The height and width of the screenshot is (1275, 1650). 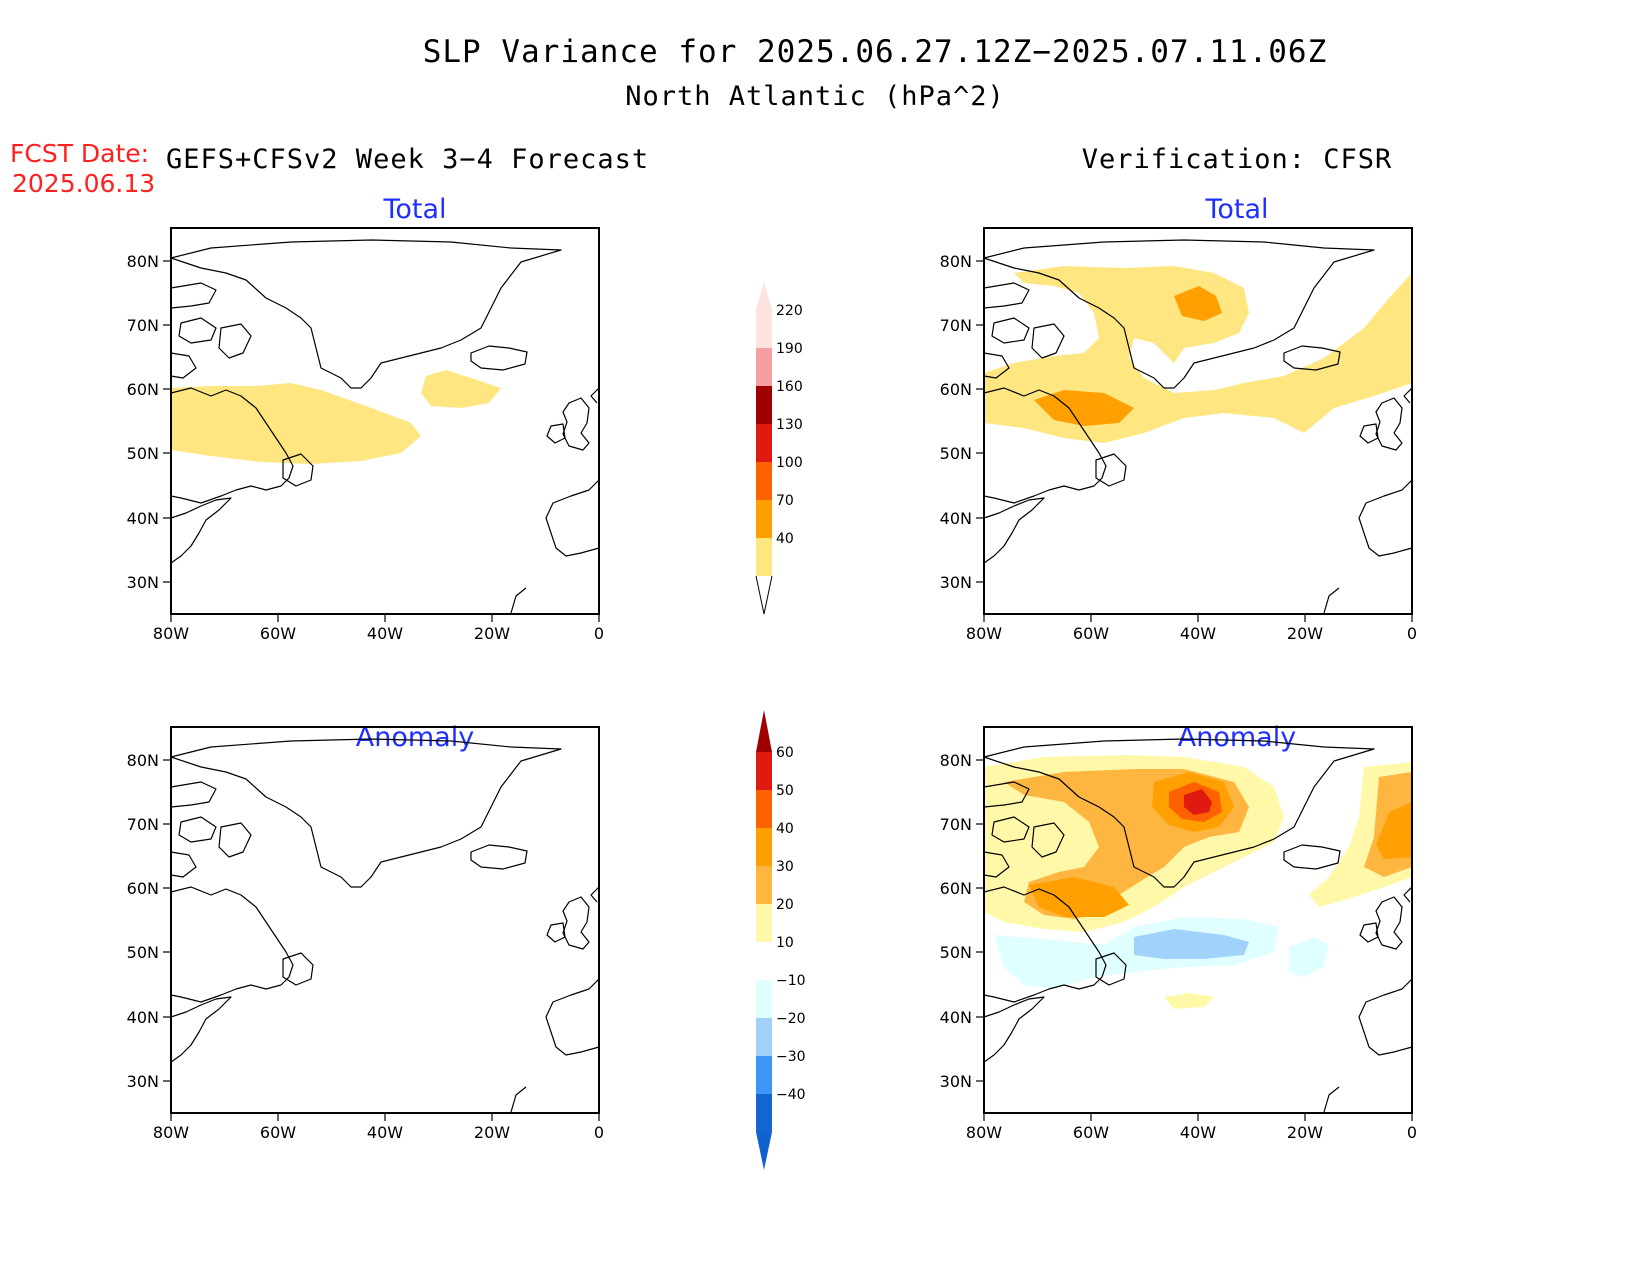 What do you see at coordinates (785, 867) in the screenshot?
I see `colorbar-anomaly-label: 30` at bounding box center [785, 867].